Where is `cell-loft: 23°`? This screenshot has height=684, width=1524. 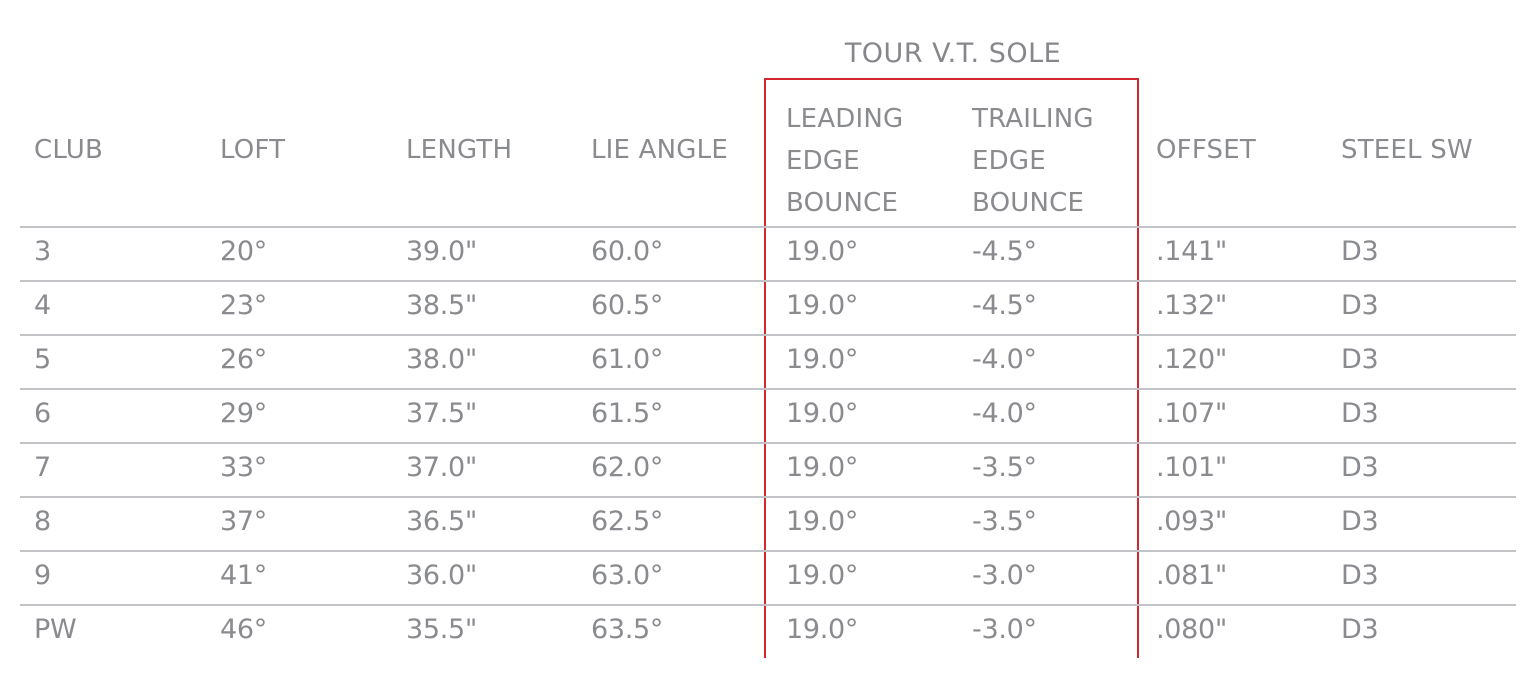 cell-loft: 23° is located at coordinates (243, 305).